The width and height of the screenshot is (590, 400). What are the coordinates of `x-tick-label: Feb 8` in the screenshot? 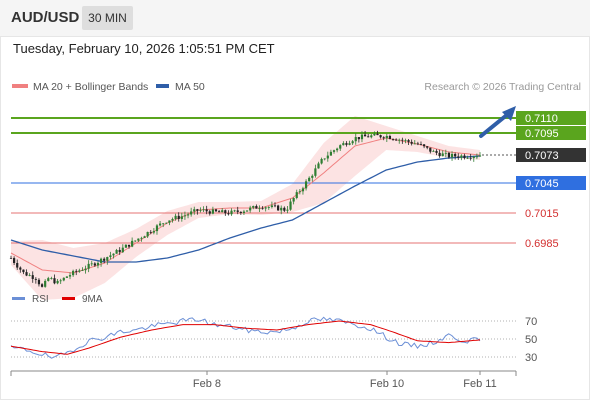 It's located at (207, 384).